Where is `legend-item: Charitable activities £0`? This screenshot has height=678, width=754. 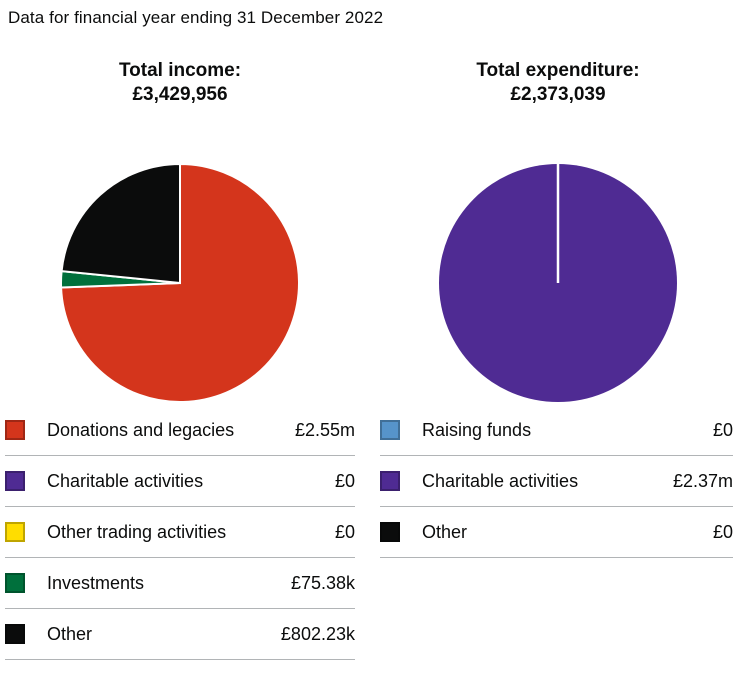
legend-item: Charitable activities £0 is located at coordinates (180, 481).